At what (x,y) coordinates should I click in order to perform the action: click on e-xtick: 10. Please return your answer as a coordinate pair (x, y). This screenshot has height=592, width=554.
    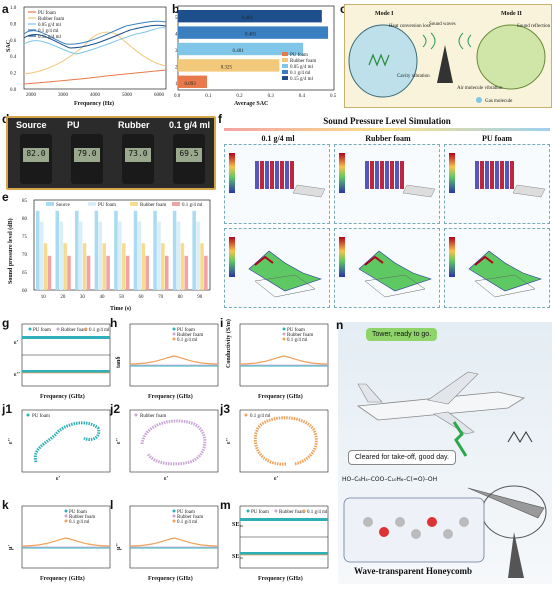
    Looking at the image, I should click on (44, 297).